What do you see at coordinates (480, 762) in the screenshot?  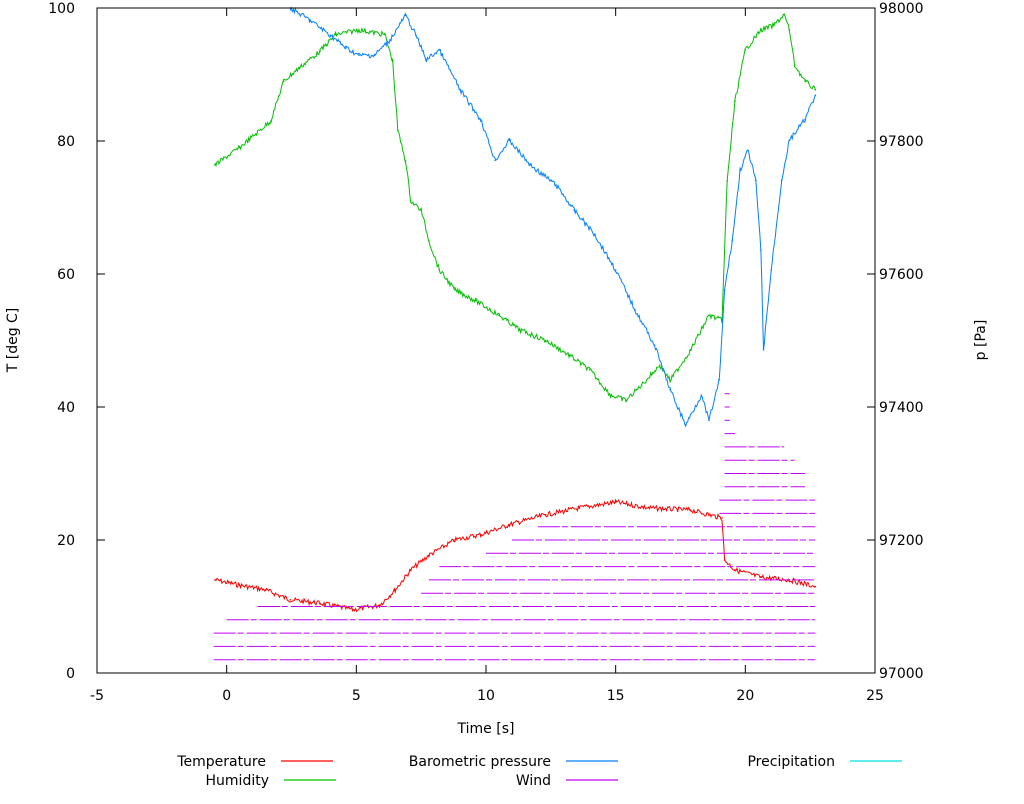 I see `legend-label: Barometric pressure` at bounding box center [480, 762].